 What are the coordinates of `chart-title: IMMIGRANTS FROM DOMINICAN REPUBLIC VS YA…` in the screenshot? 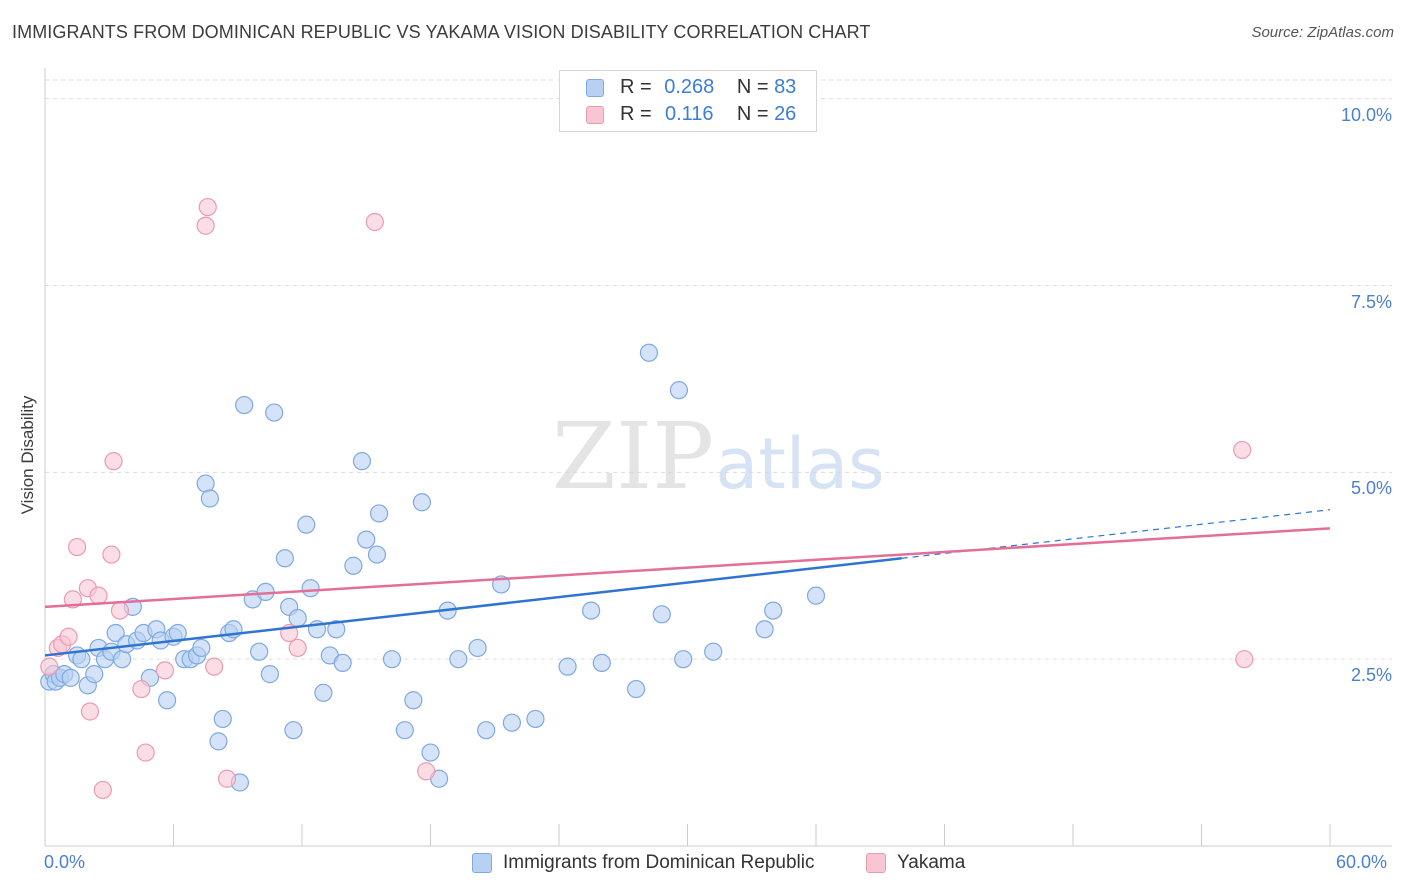 It's located at (441, 32).